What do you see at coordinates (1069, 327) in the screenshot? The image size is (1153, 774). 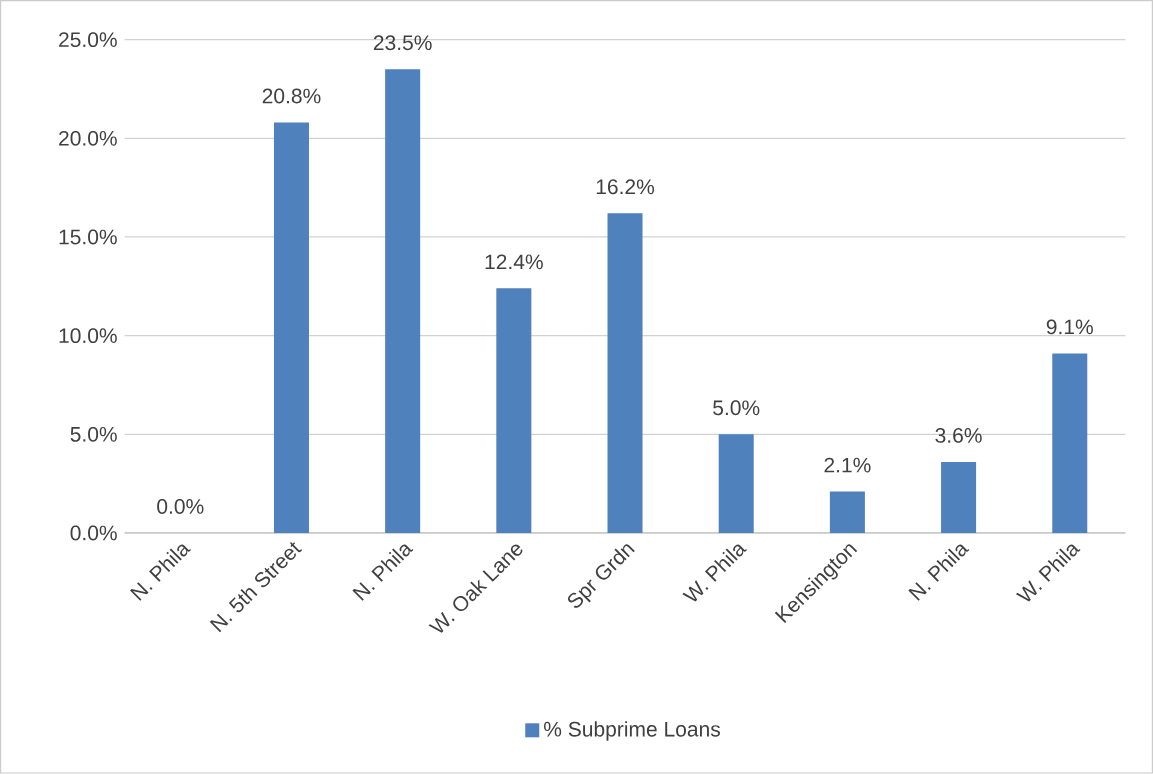 I see `data-label: 9.1%` at bounding box center [1069, 327].